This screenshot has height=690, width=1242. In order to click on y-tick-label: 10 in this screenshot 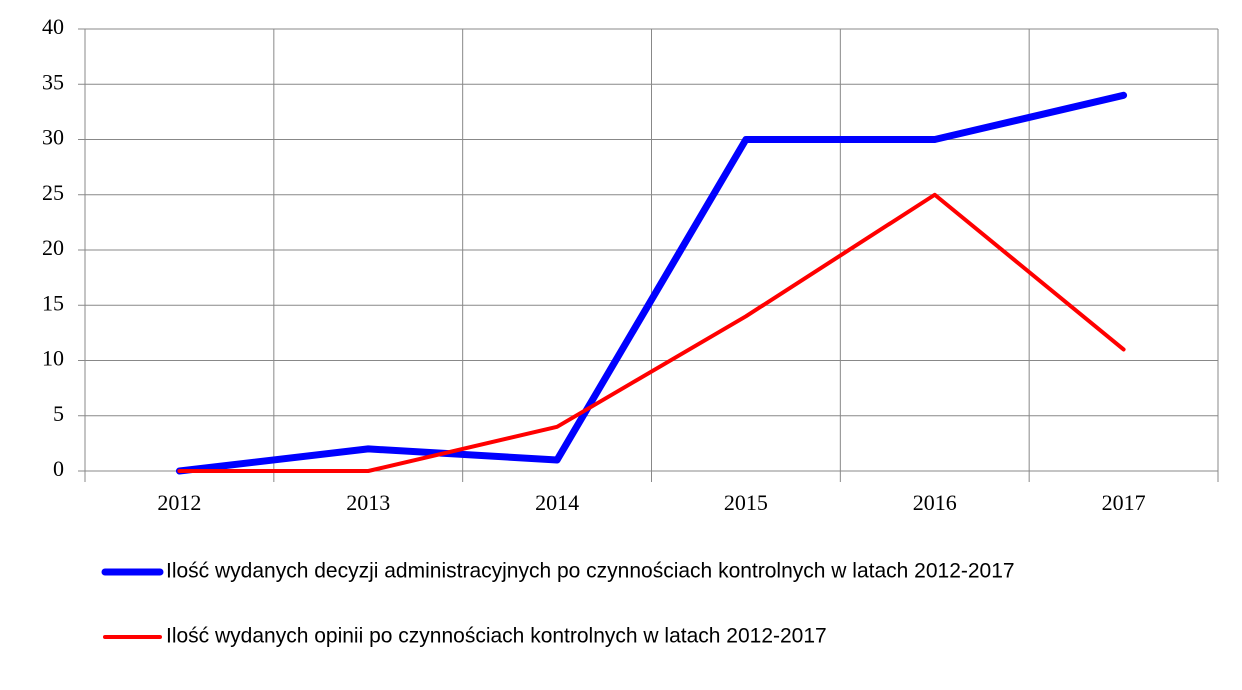, I will do `click(53, 358)`.